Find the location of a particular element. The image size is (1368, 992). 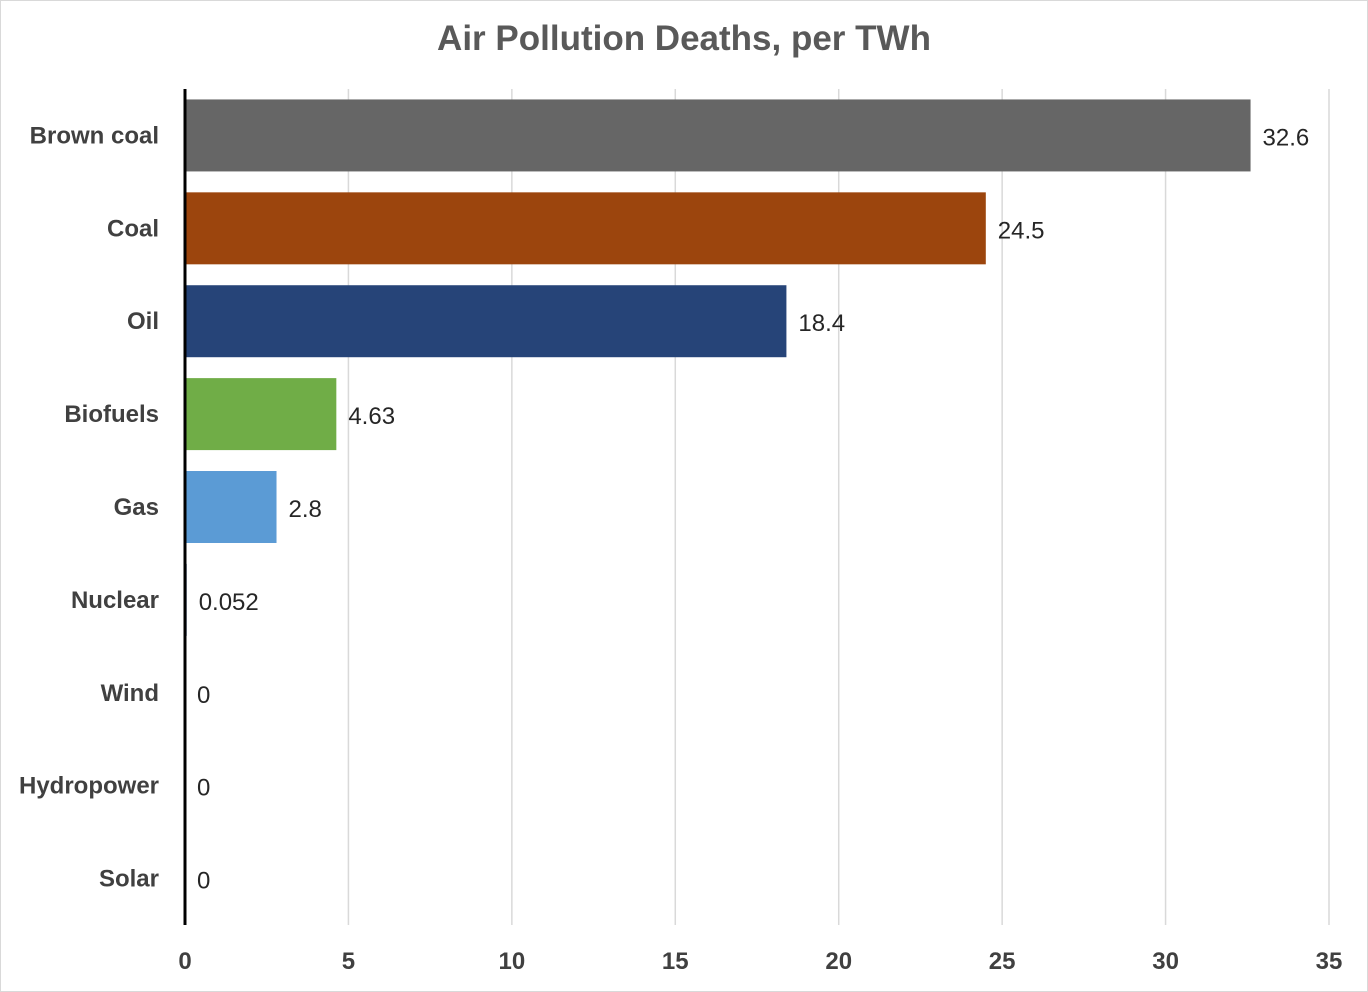

x-tick-label: 10 is located at coordinates (512, 961).